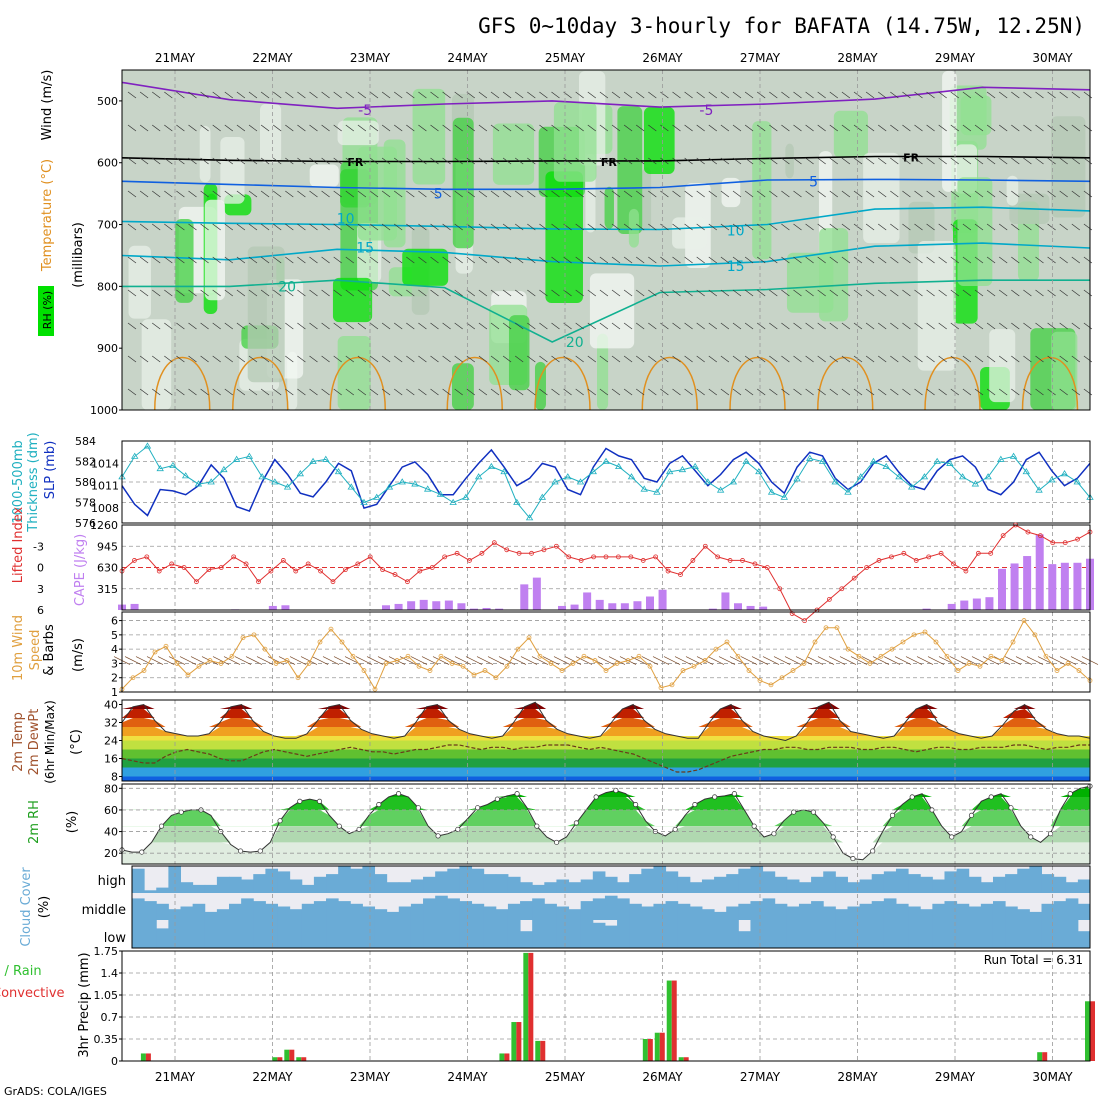  Describe the element at coordinates (304, 1059) in the screenshot. I see `precip-convective-bar` at that location.